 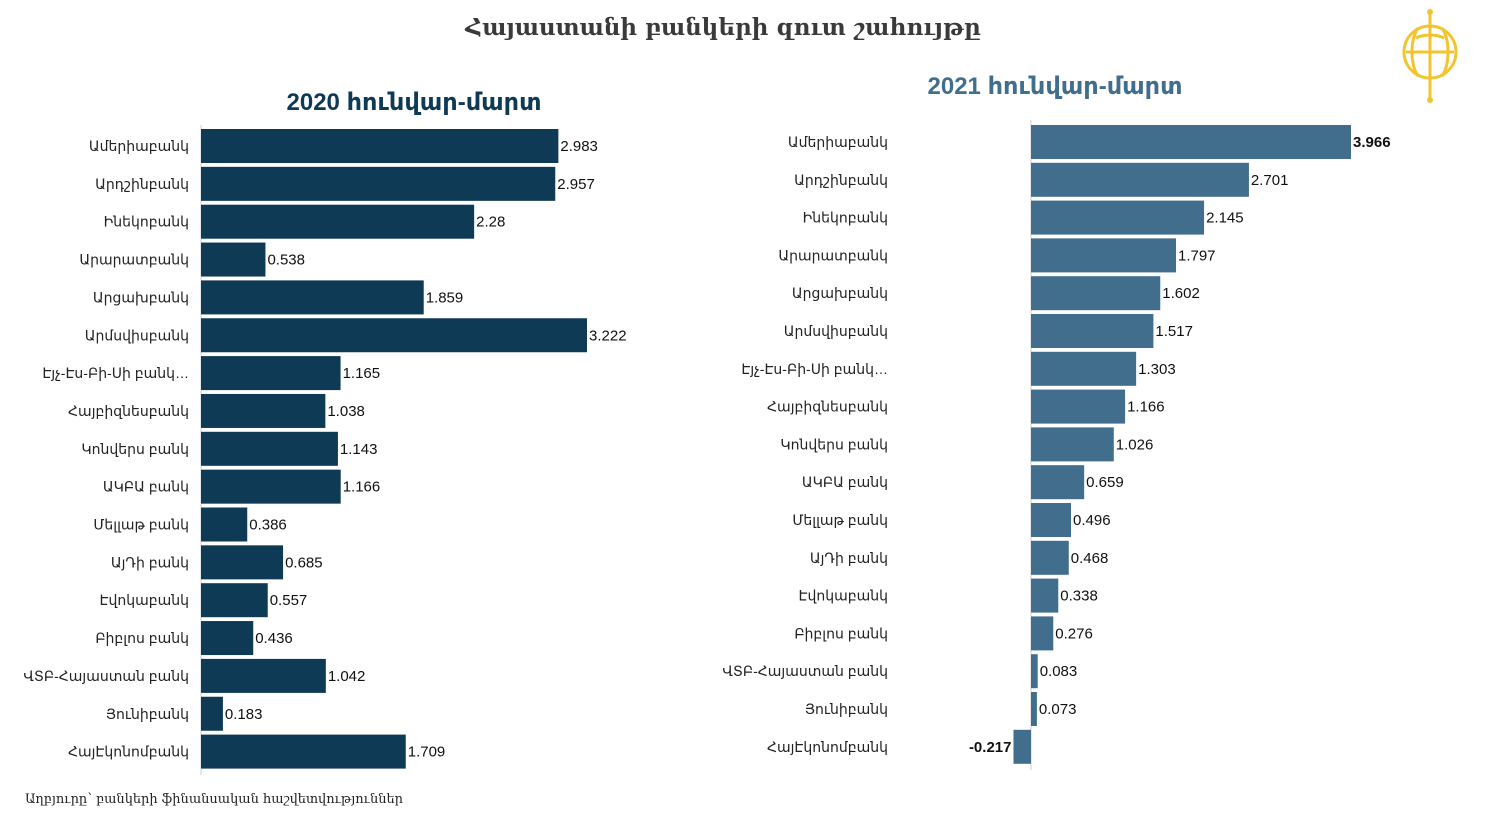 What do you see at coordinates (1157, 369) in the screenshot?
I see `value-label-2021-6: 1.303` at bounding box center [1157, 369].